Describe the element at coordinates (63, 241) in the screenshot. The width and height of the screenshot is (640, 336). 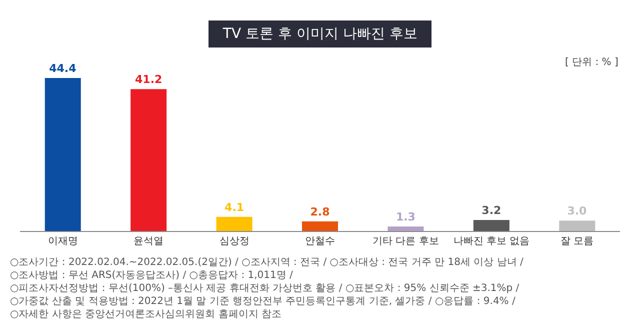
I see `x-tick-label: 이재명` at that location.